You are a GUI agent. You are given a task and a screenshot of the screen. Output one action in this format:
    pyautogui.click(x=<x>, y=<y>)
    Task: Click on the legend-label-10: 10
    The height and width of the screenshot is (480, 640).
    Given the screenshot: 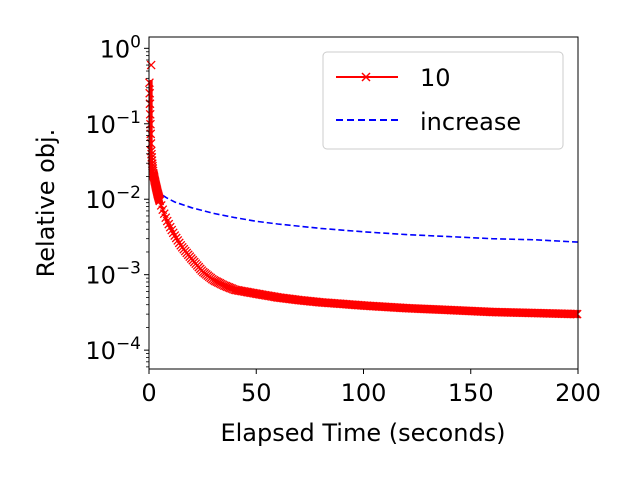 What is the action you would take?
    pyautogui.click(x=435, y=78)
    